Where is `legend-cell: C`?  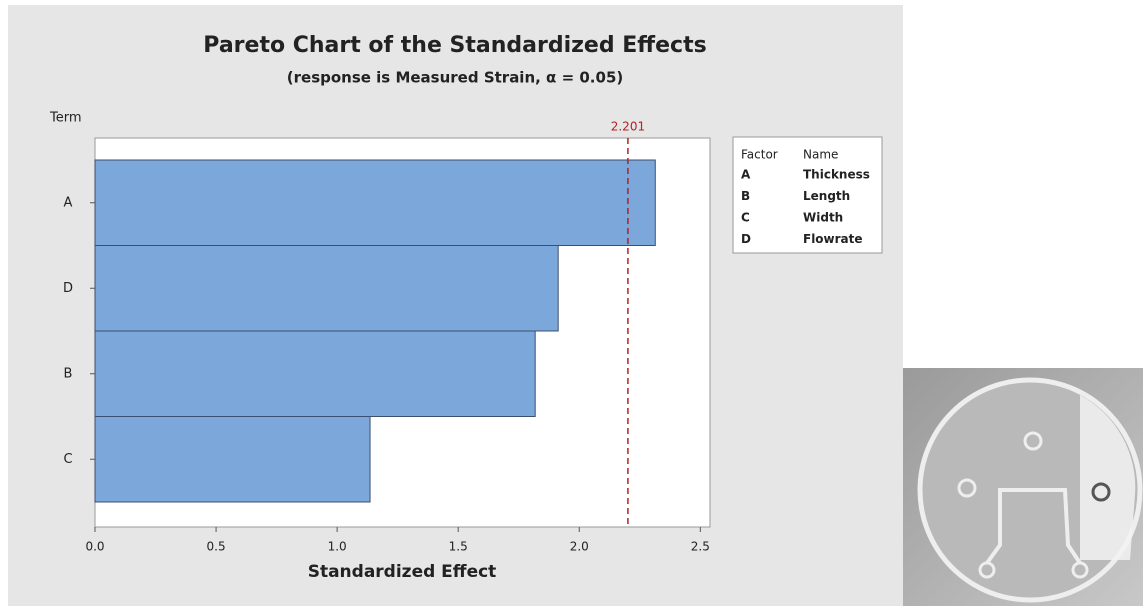 legend-cell: C is located at coordinates (745, 218).